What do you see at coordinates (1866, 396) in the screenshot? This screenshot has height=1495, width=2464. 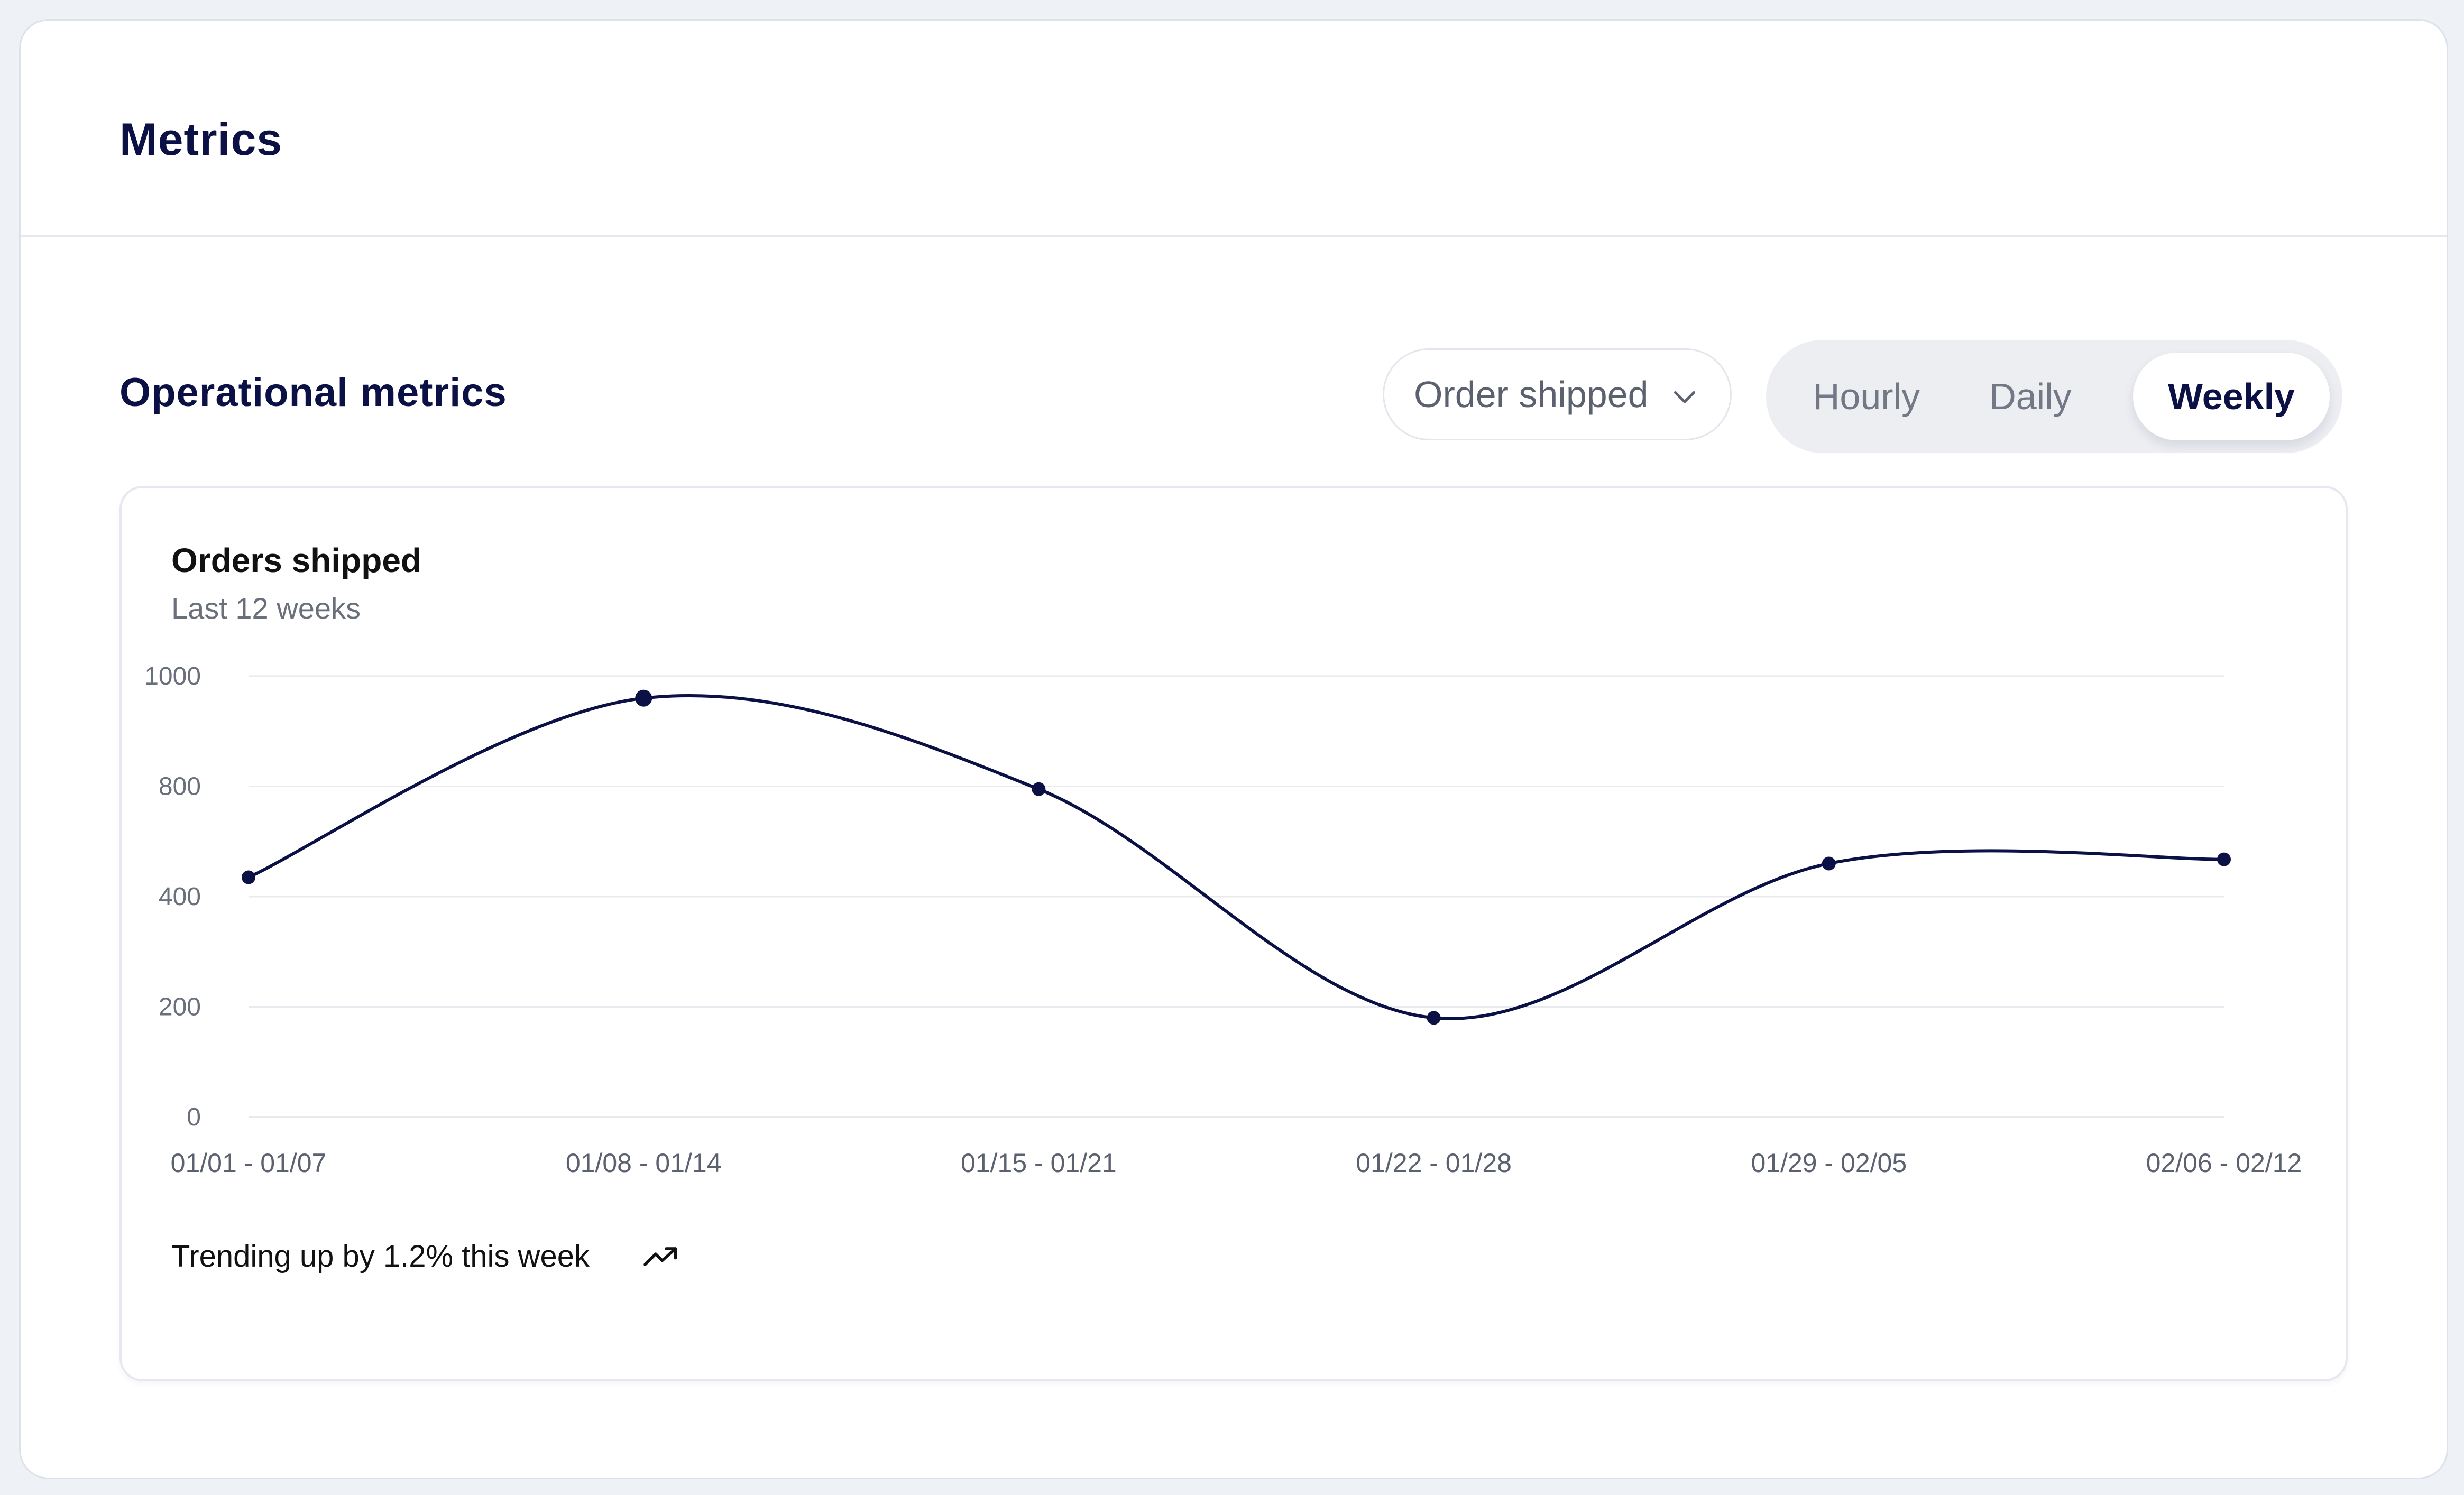 I see `toggle-option-hourly: Hourly` at bounding box center [1866, 396].